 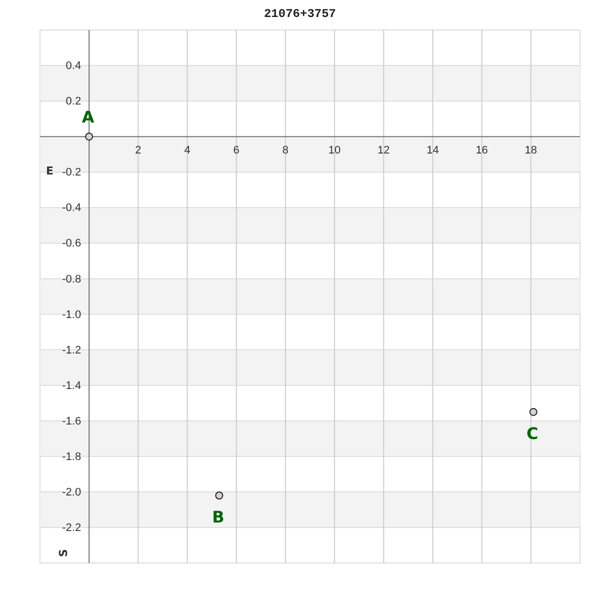 I want to click on y-tick-label: -1.4, so click(x=72, y=386).